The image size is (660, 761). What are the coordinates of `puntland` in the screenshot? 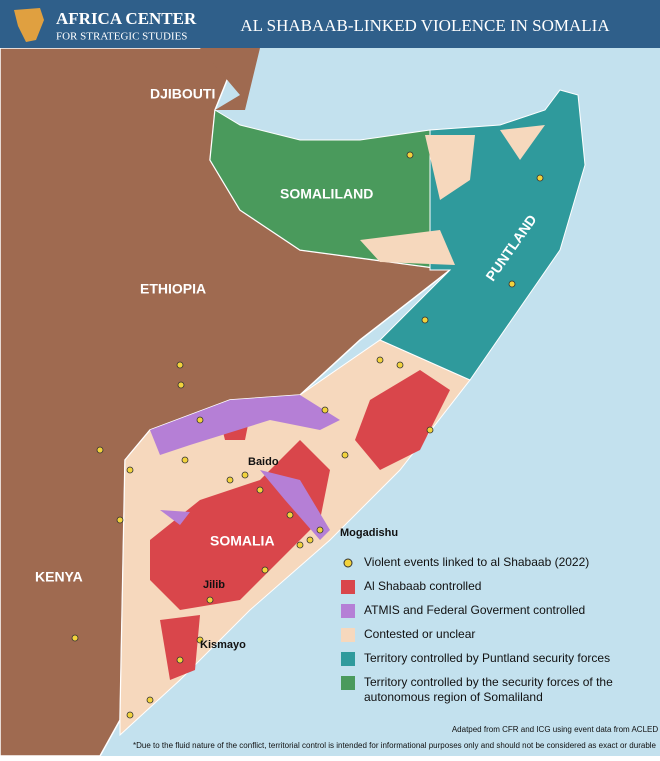 It's located at (482, 235).